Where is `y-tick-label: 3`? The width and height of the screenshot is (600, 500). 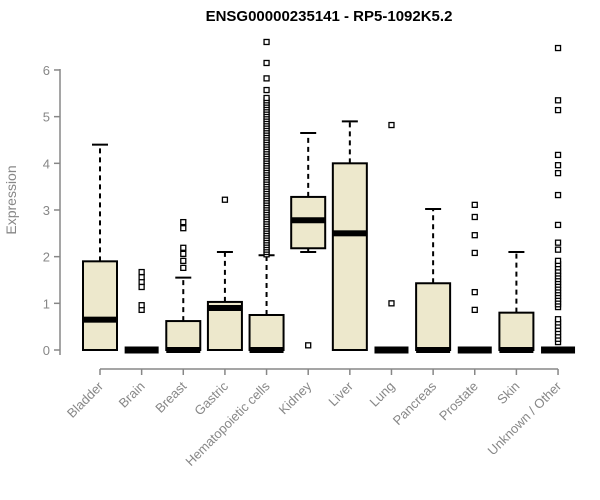
y-tick-label: 3 is located at coordinates (46, 210).